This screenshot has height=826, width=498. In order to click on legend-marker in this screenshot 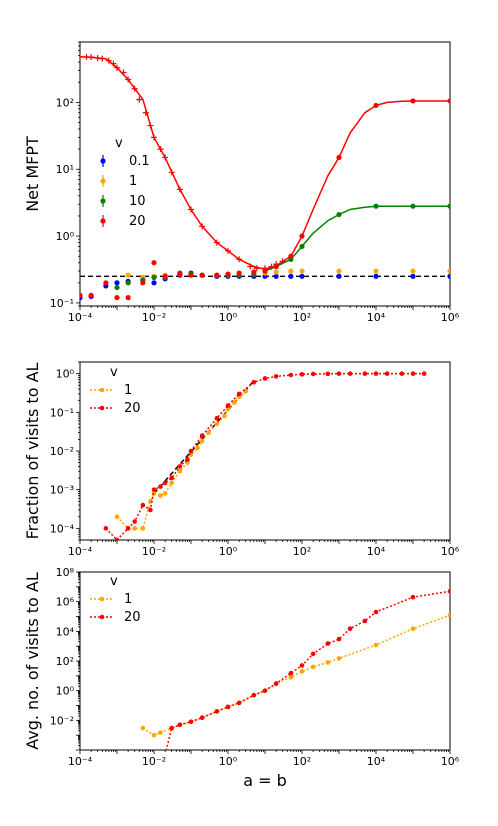, I will do `click(102, 599)`.